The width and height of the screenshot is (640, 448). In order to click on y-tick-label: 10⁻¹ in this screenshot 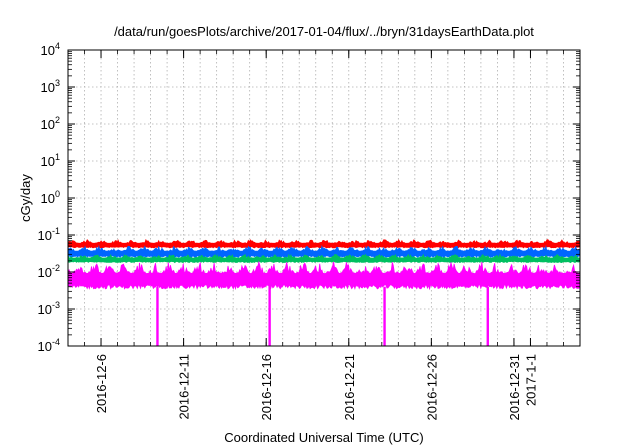, I will do `click(49, 234)`.